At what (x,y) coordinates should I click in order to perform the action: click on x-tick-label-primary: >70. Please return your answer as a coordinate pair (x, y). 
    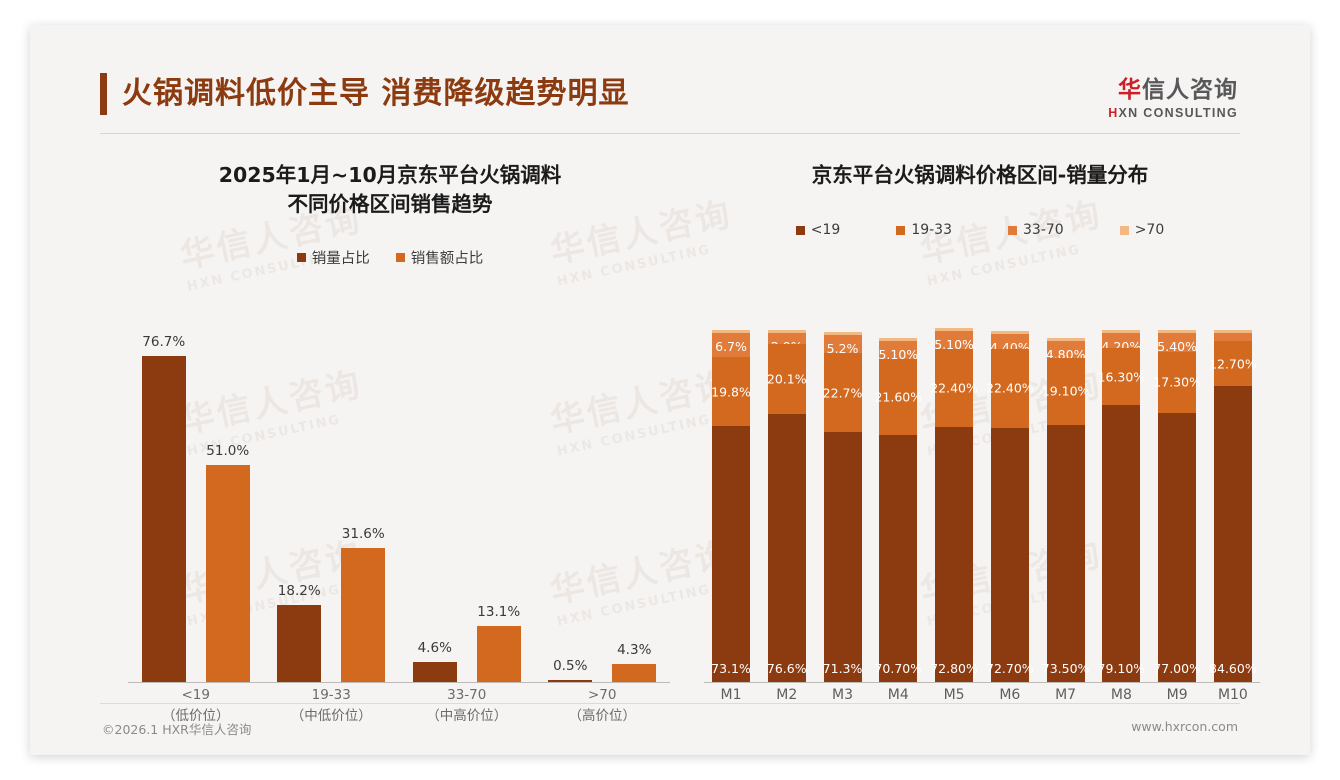
    Looking at the image, I should click on (602, 695).